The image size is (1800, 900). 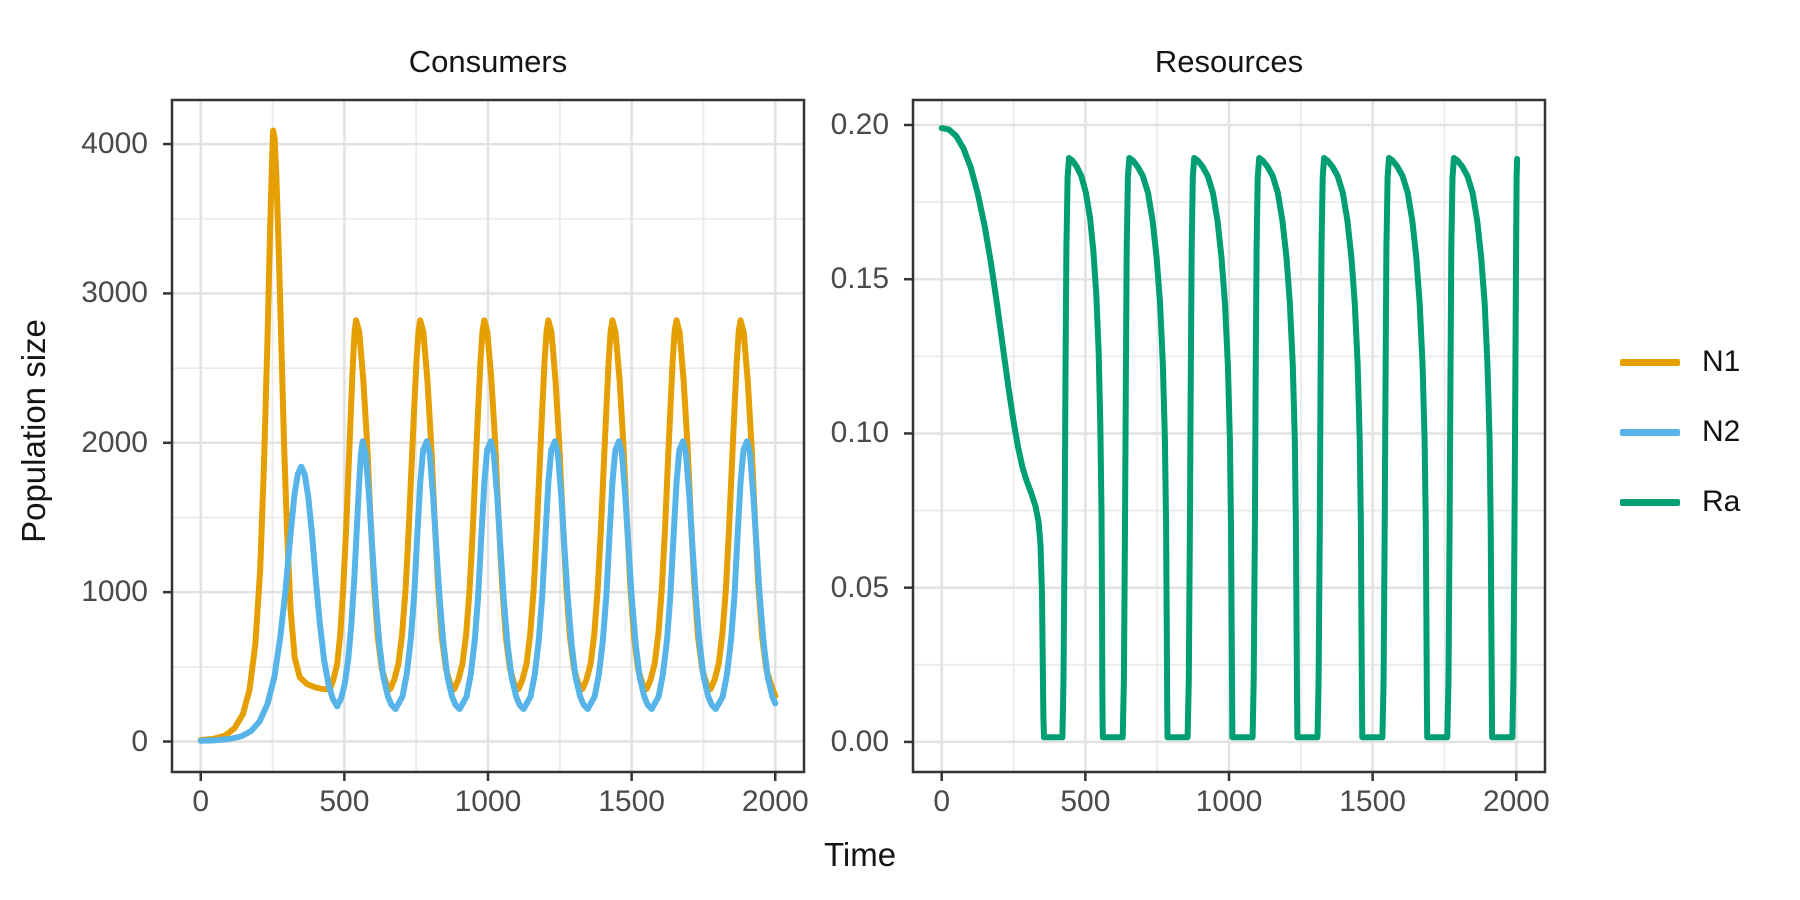 What do you see at coordinates (1650, 432) in the screenshot?
I see `legend-key-n2-line` at bounding box center [1650, 432].